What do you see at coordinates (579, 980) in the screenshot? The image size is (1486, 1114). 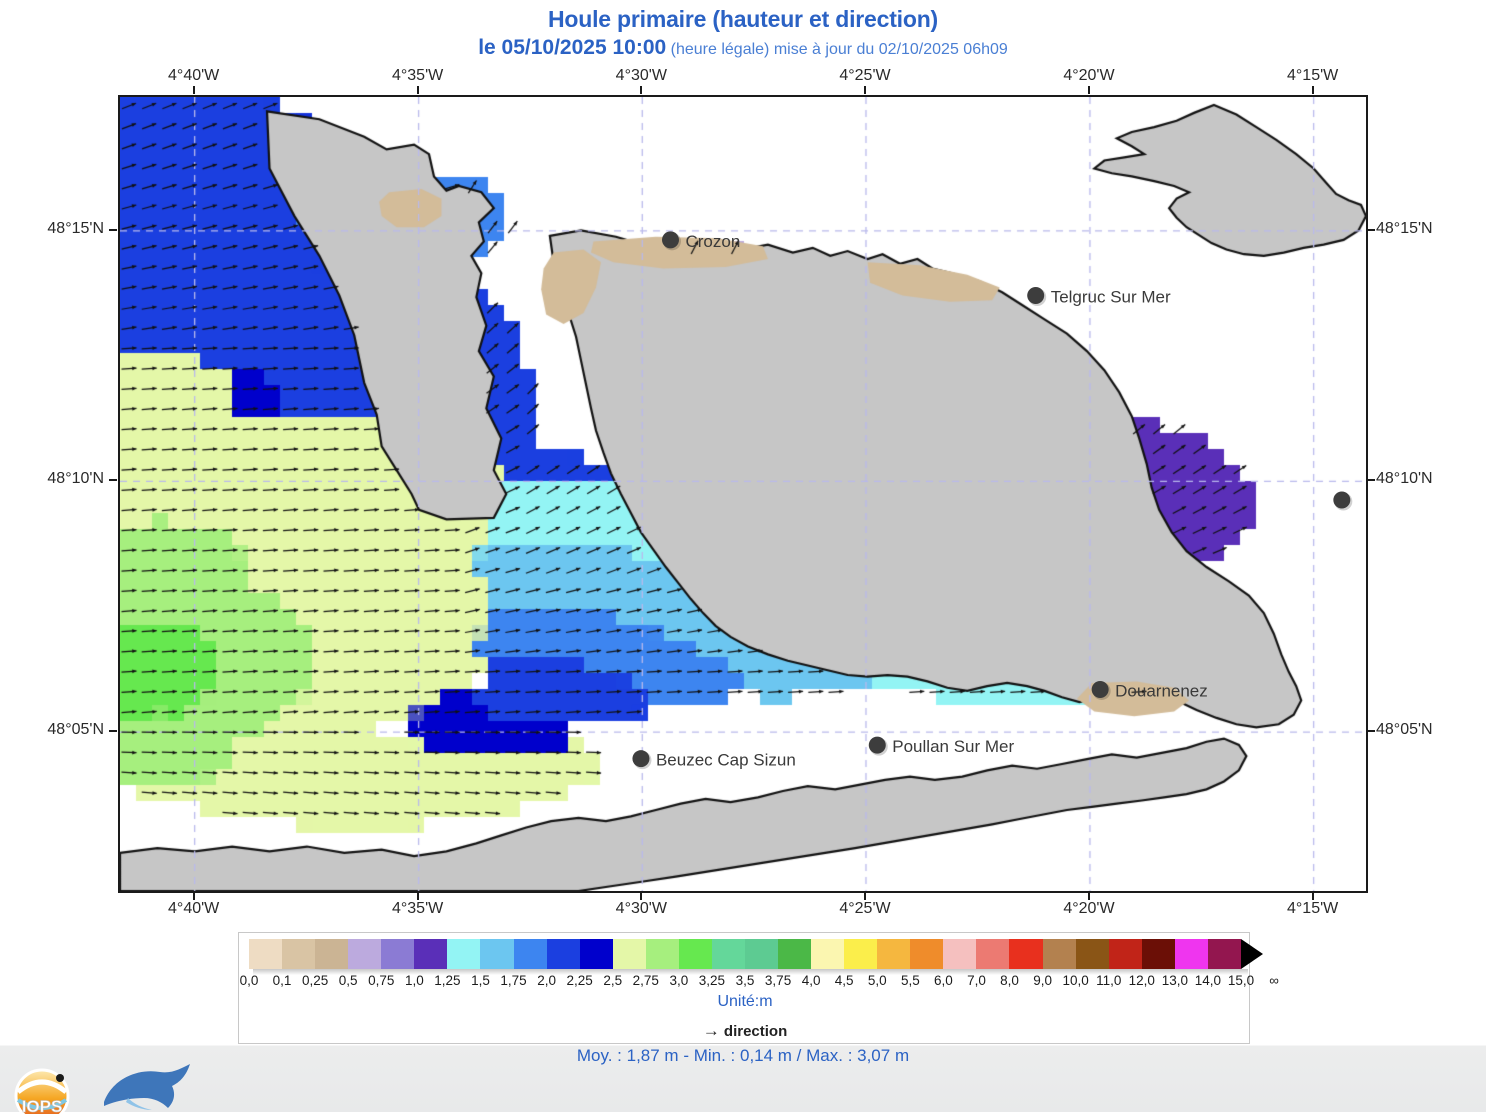 I see `colorbar-tick: 2,25` at bounding box center [579, 980].